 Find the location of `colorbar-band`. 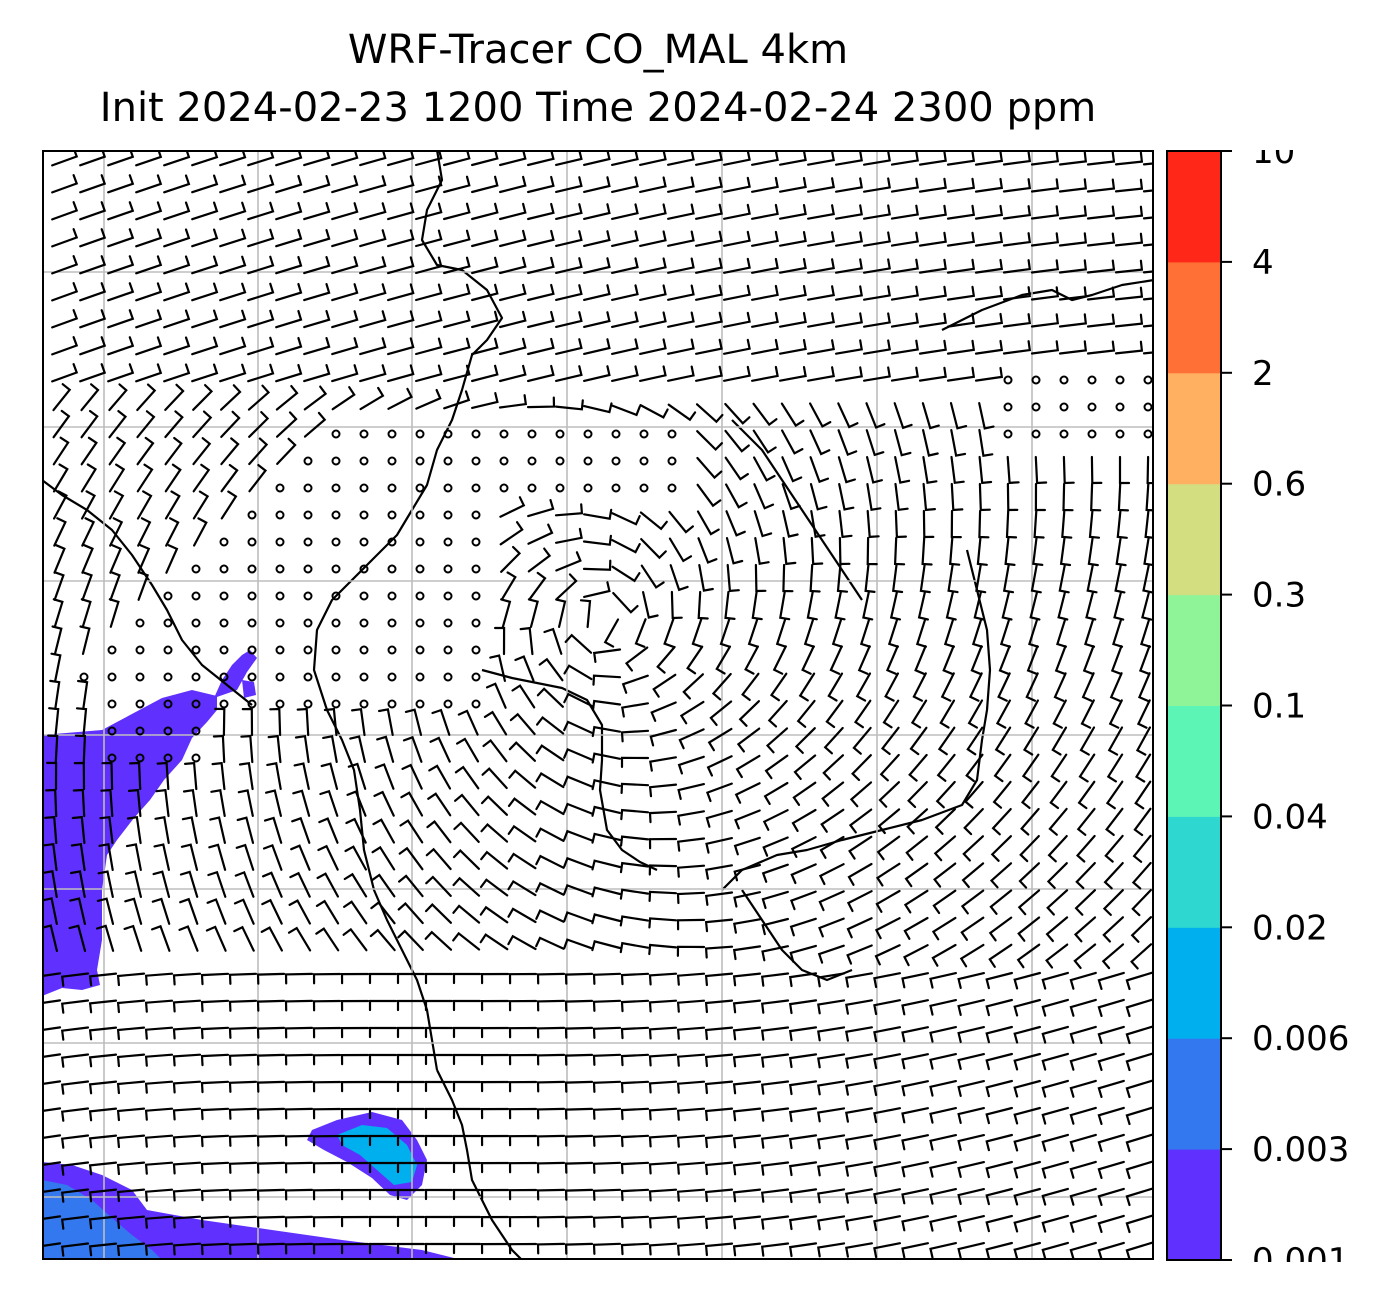

colorbar-band is located at coordinates (1194, 983).